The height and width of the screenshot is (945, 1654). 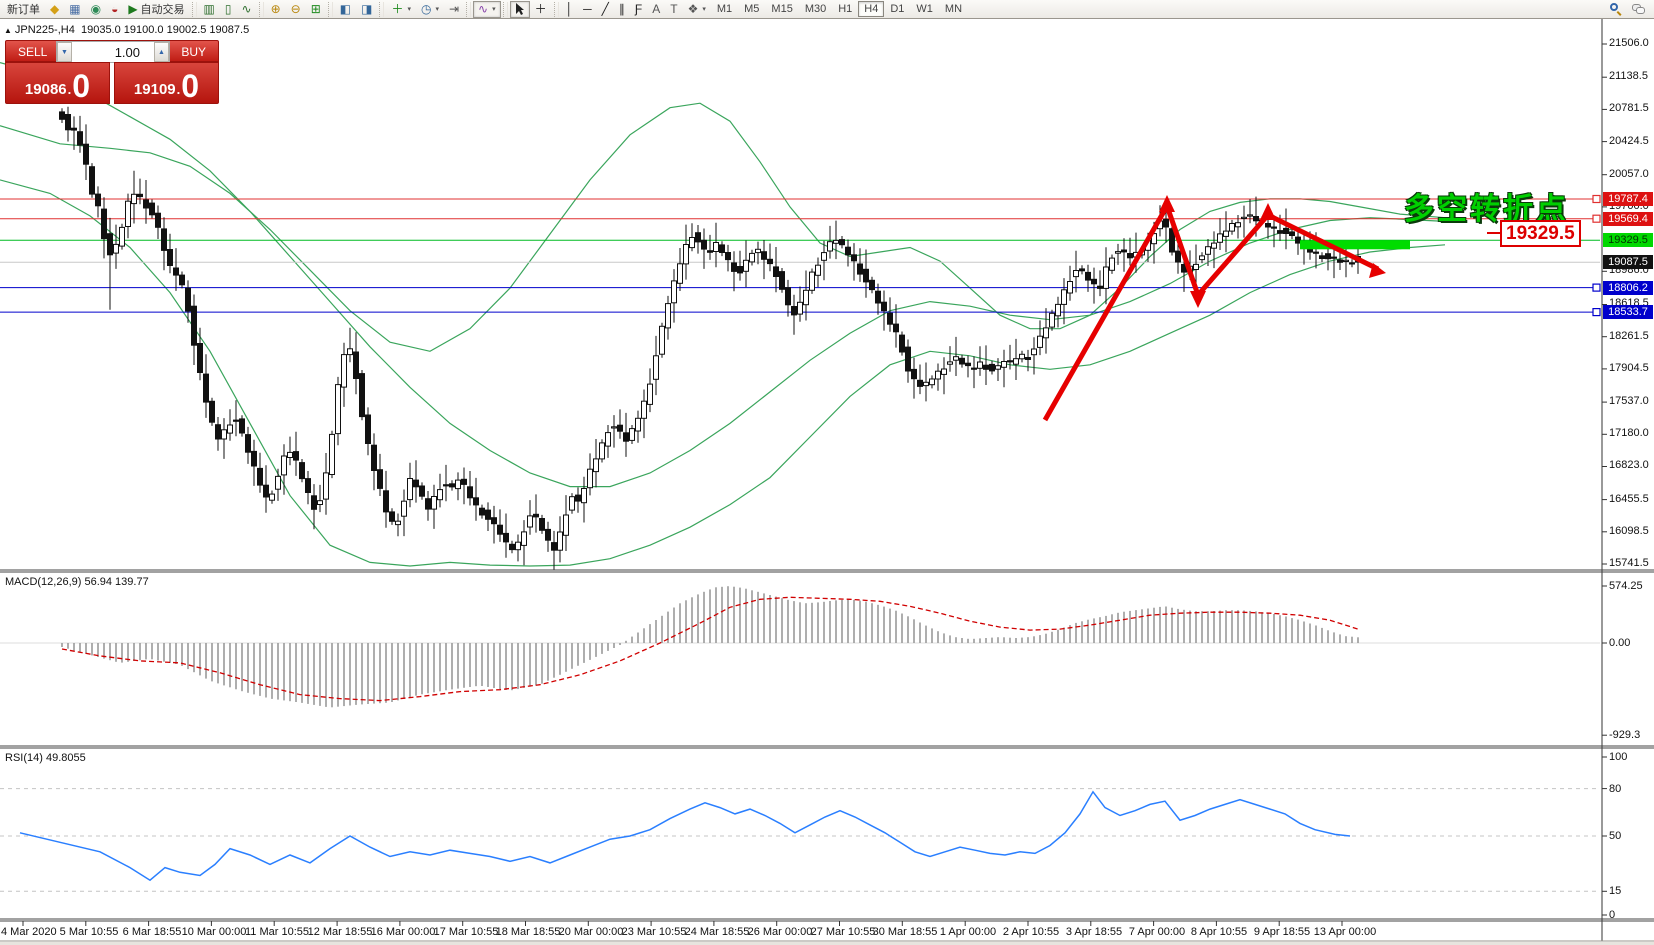 What do you see at coordinates (697, 9) in the screenshot?
I see `shapes-icon: ❖ ▾` at bounding box center [697, 9].